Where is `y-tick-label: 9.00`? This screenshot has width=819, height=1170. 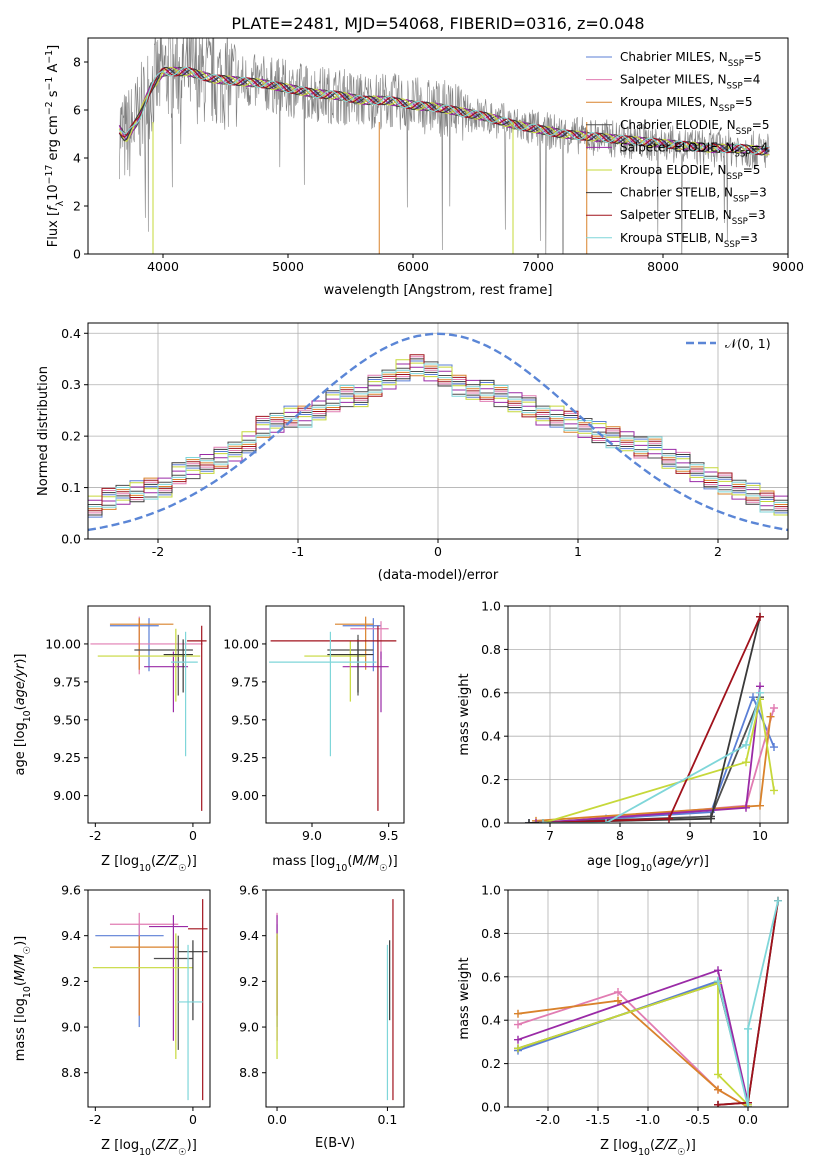 y-tick-label: 9.00 is located at coordinates (245, 795).